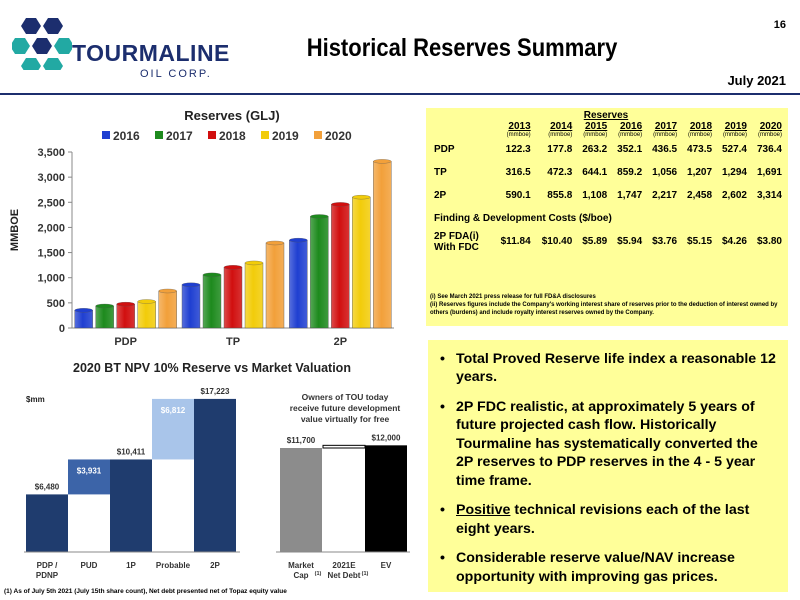 This screenshot has width=800, height=600. I want to click on y-tick-label: 0, so click(62, 329).